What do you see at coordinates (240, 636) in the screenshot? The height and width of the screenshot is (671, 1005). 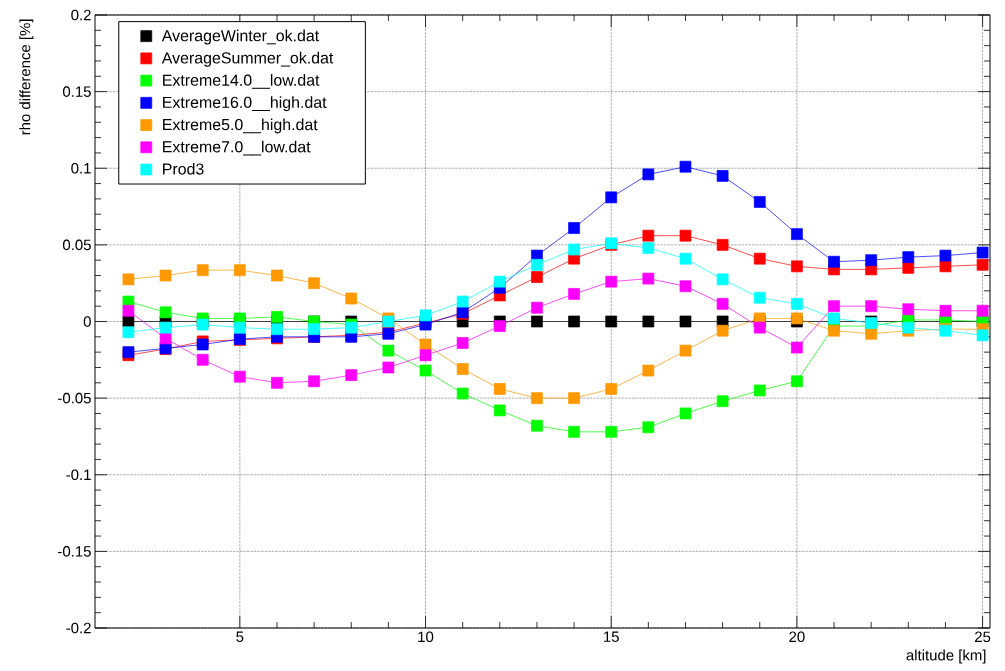 I see `x-tick-label: 5` at bounding box center [240, 636].